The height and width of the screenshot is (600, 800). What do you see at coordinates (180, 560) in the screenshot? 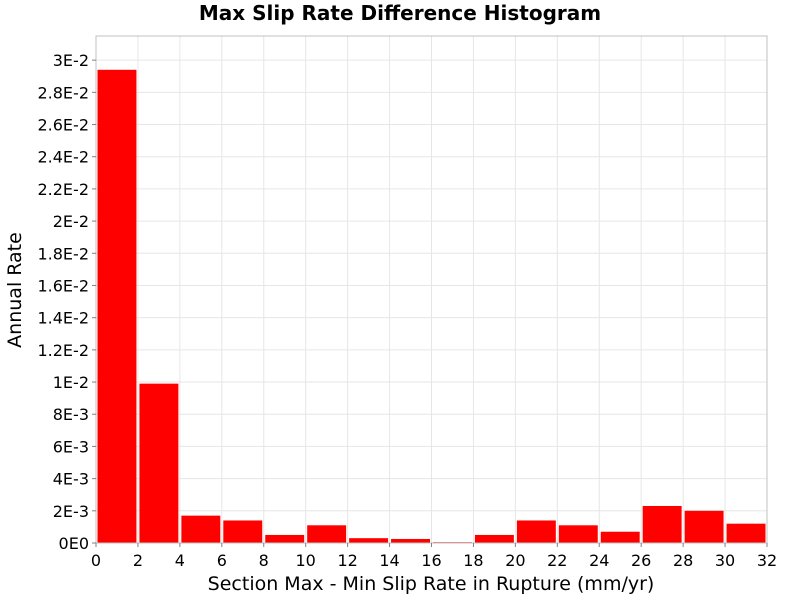
I see `x-tick-label: 4` at bounding box center [180, 560].